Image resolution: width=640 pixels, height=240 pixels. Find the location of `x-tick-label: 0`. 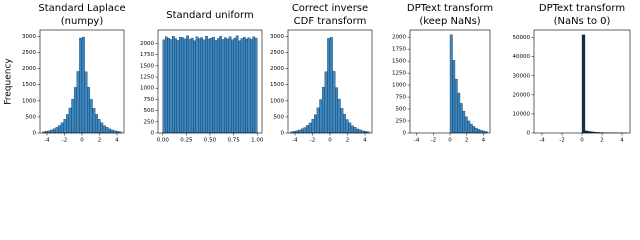

x-tick-label: 0 is located at coordinates (330, 141).